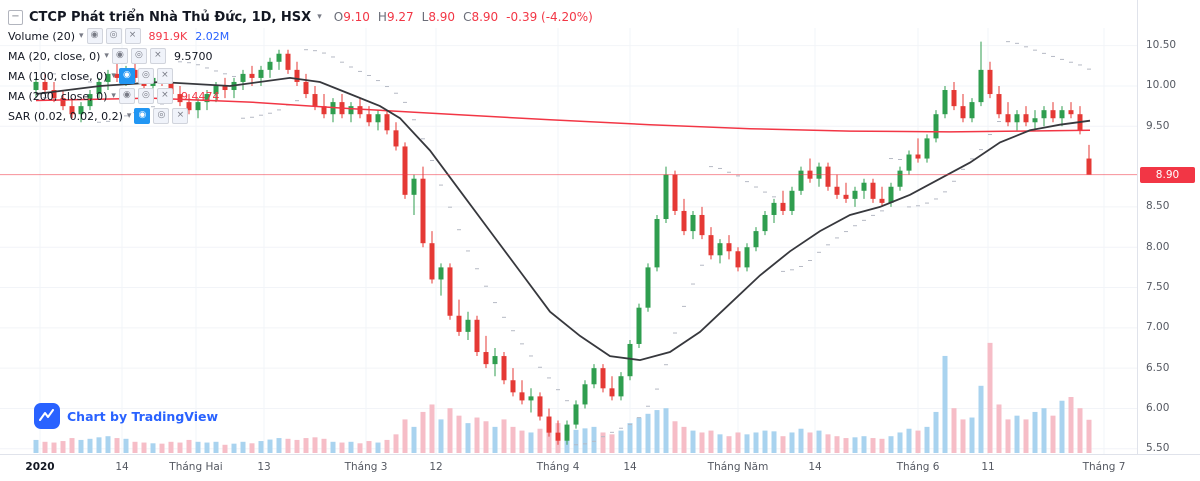 This screenshot has width=1200, height=481. I want to click on indicator-name: Volume (20), so click(41, 36).